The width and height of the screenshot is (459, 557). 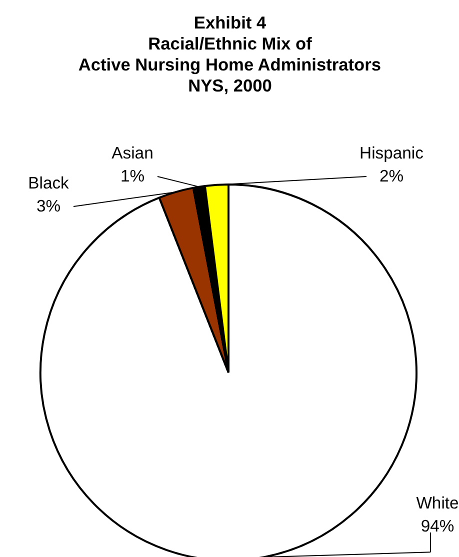 I want to click on chart-title: Exhibit 4 Racial/Ethnic Mix of Active Nursing Home Administrators NYS, 2000, so click(x=230, y=54).